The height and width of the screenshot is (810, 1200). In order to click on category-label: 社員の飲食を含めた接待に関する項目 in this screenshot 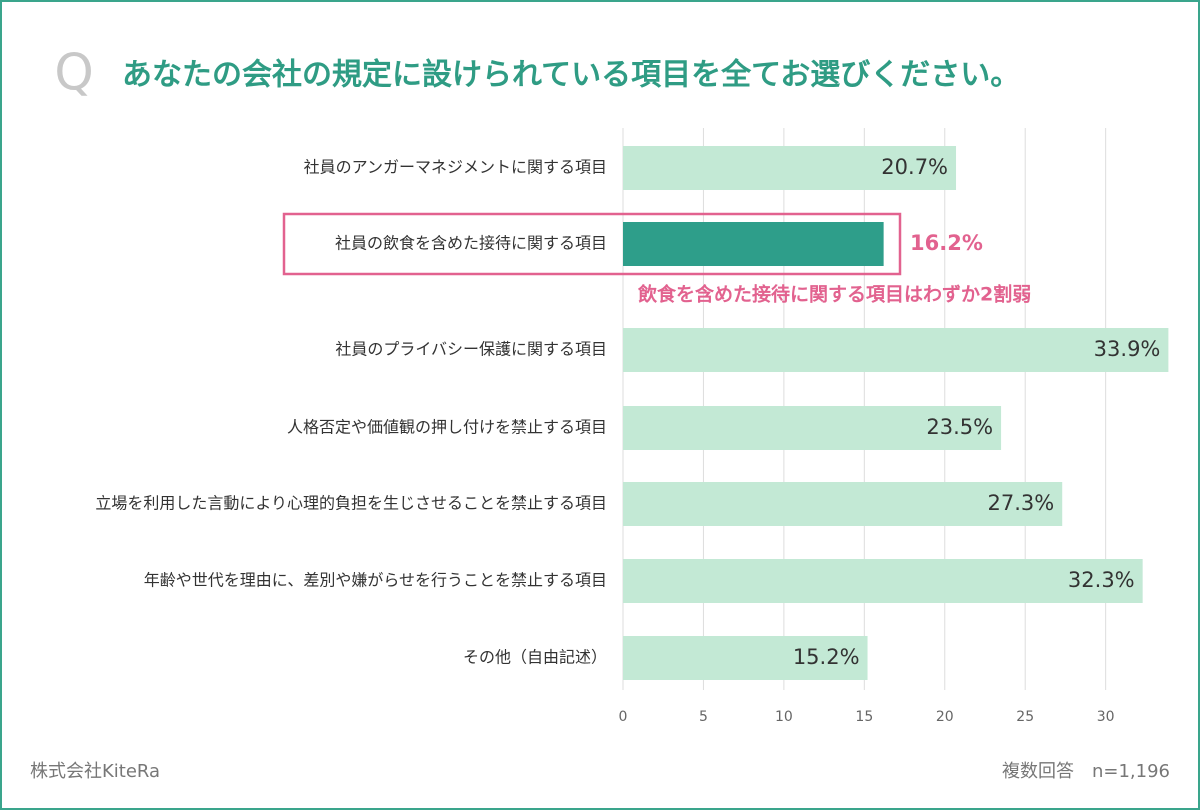, I will do `click(471, 243)`.